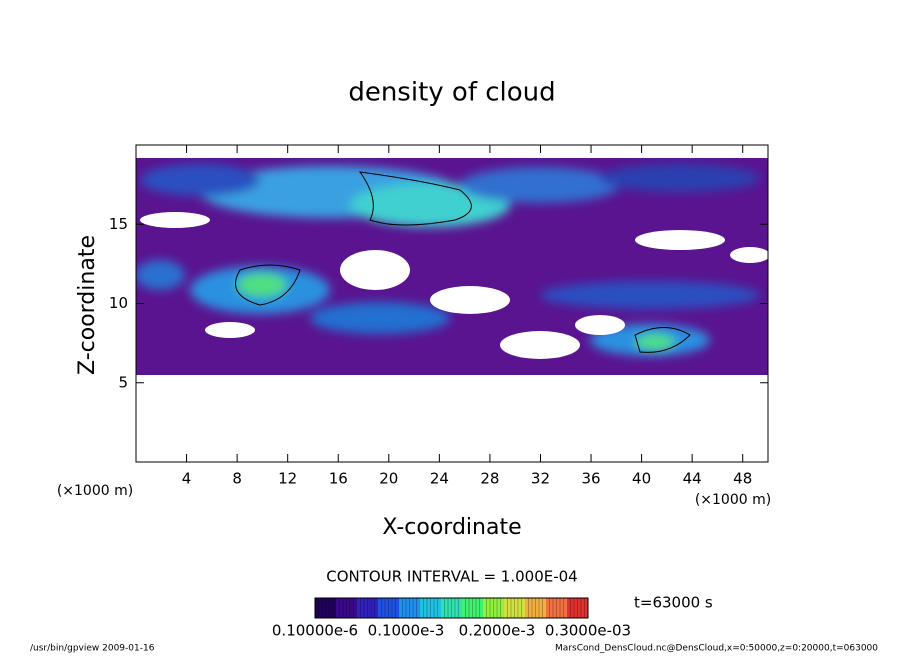 The width and height of the screenshot is (904, 658). Describe the element at coordinates (118, 224) in the screenshot. I see `y-tick-label: 15` at that location.